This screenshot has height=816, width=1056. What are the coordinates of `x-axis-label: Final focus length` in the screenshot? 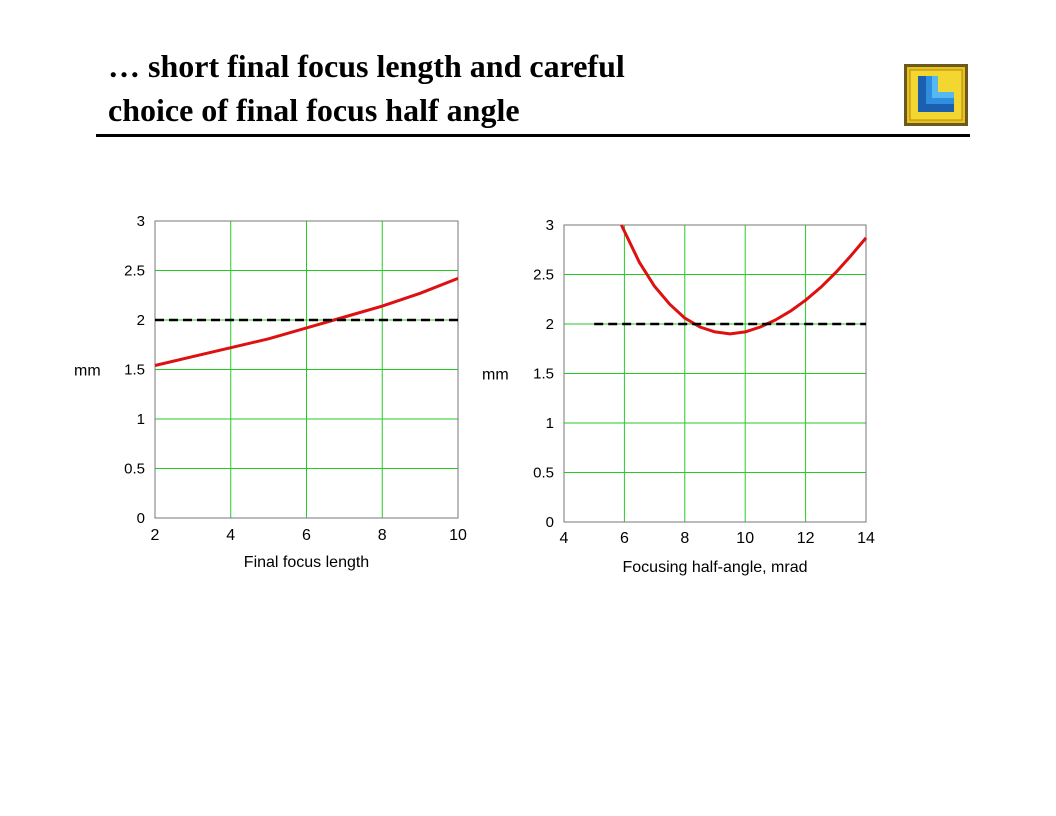 It's located at (306, 562).